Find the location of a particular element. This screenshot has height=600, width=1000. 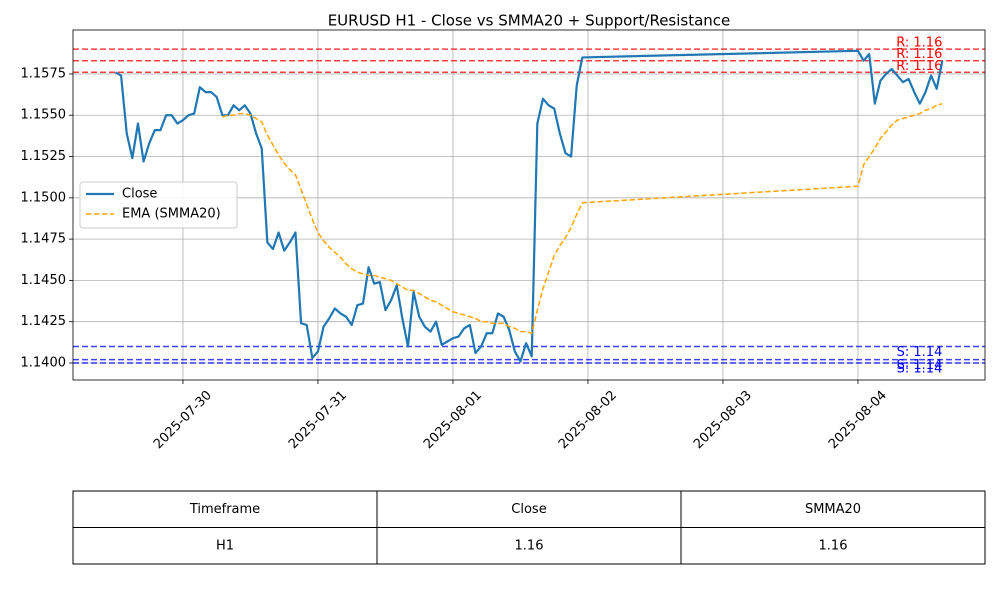

y-tick-label: 1.1425 is located at coordinates (44, 321).